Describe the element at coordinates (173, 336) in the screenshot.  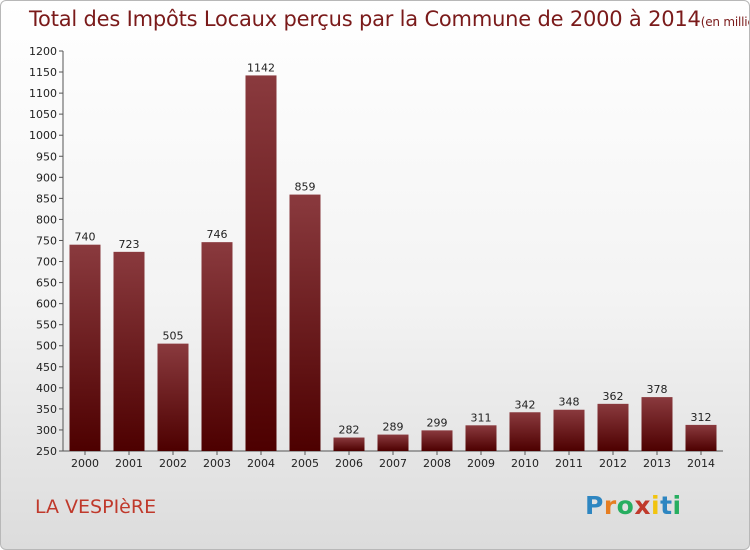
I see `value-label-2002: 505` at that location.